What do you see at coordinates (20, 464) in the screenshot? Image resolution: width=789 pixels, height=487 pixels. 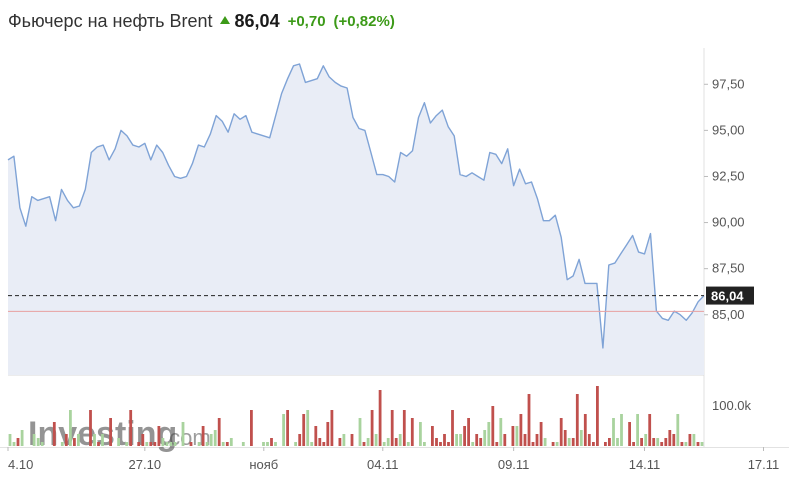 I see `x-tick-label: 4.10` at bounding box center [20, 464].